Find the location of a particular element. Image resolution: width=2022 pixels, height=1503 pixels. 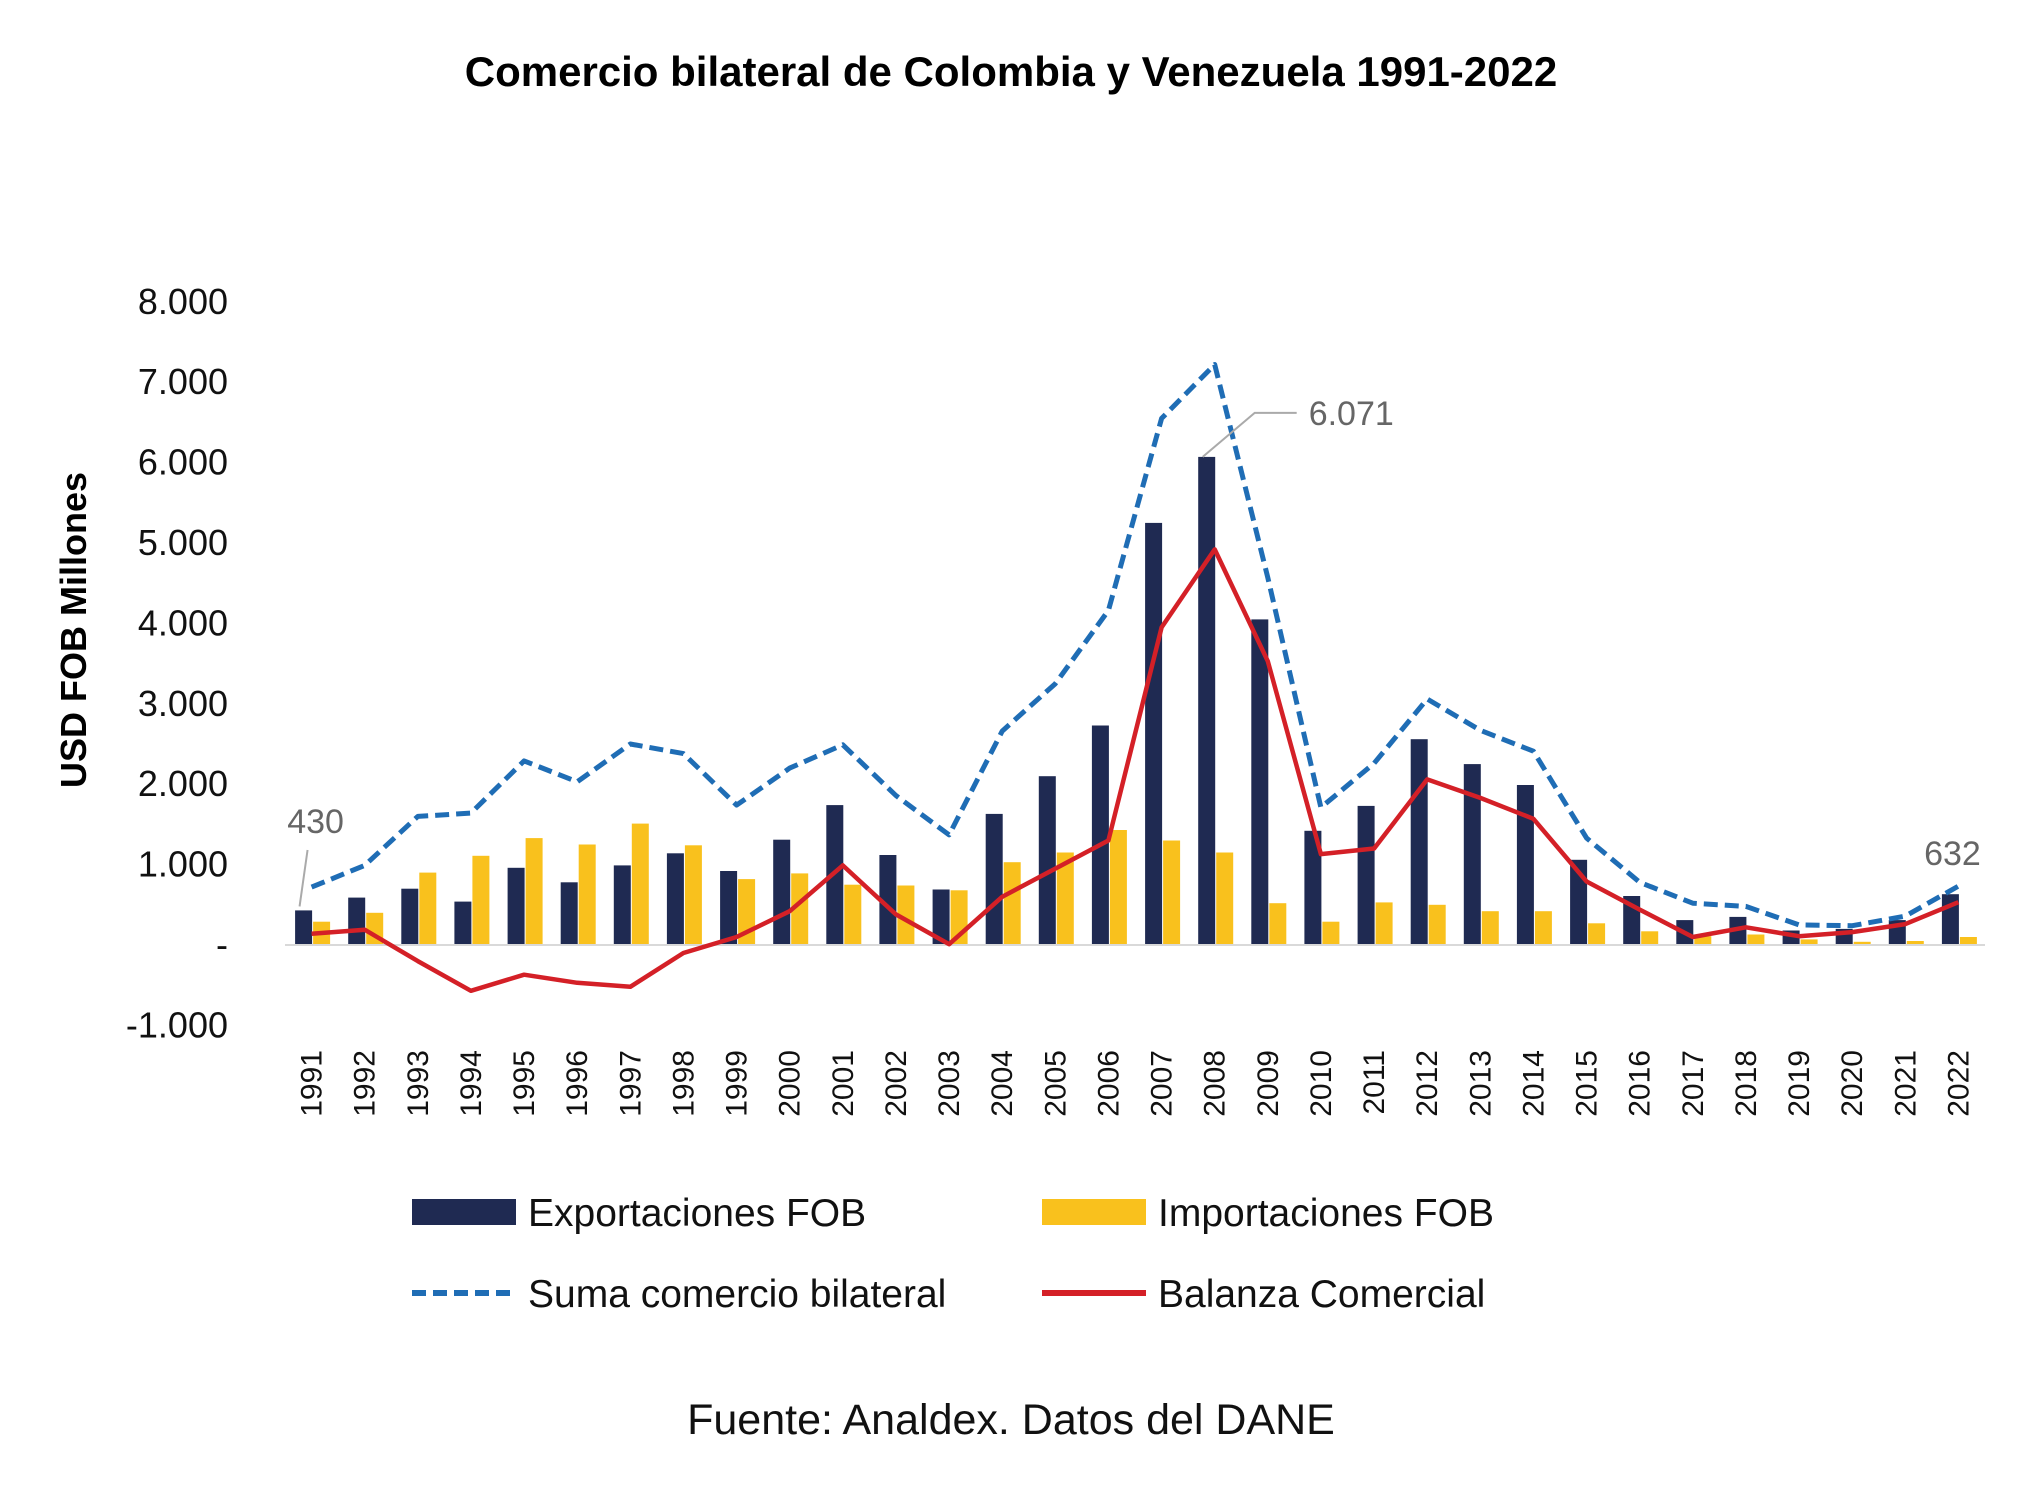

annotation-label: 6.071 is located at coordinates (1351, 414).